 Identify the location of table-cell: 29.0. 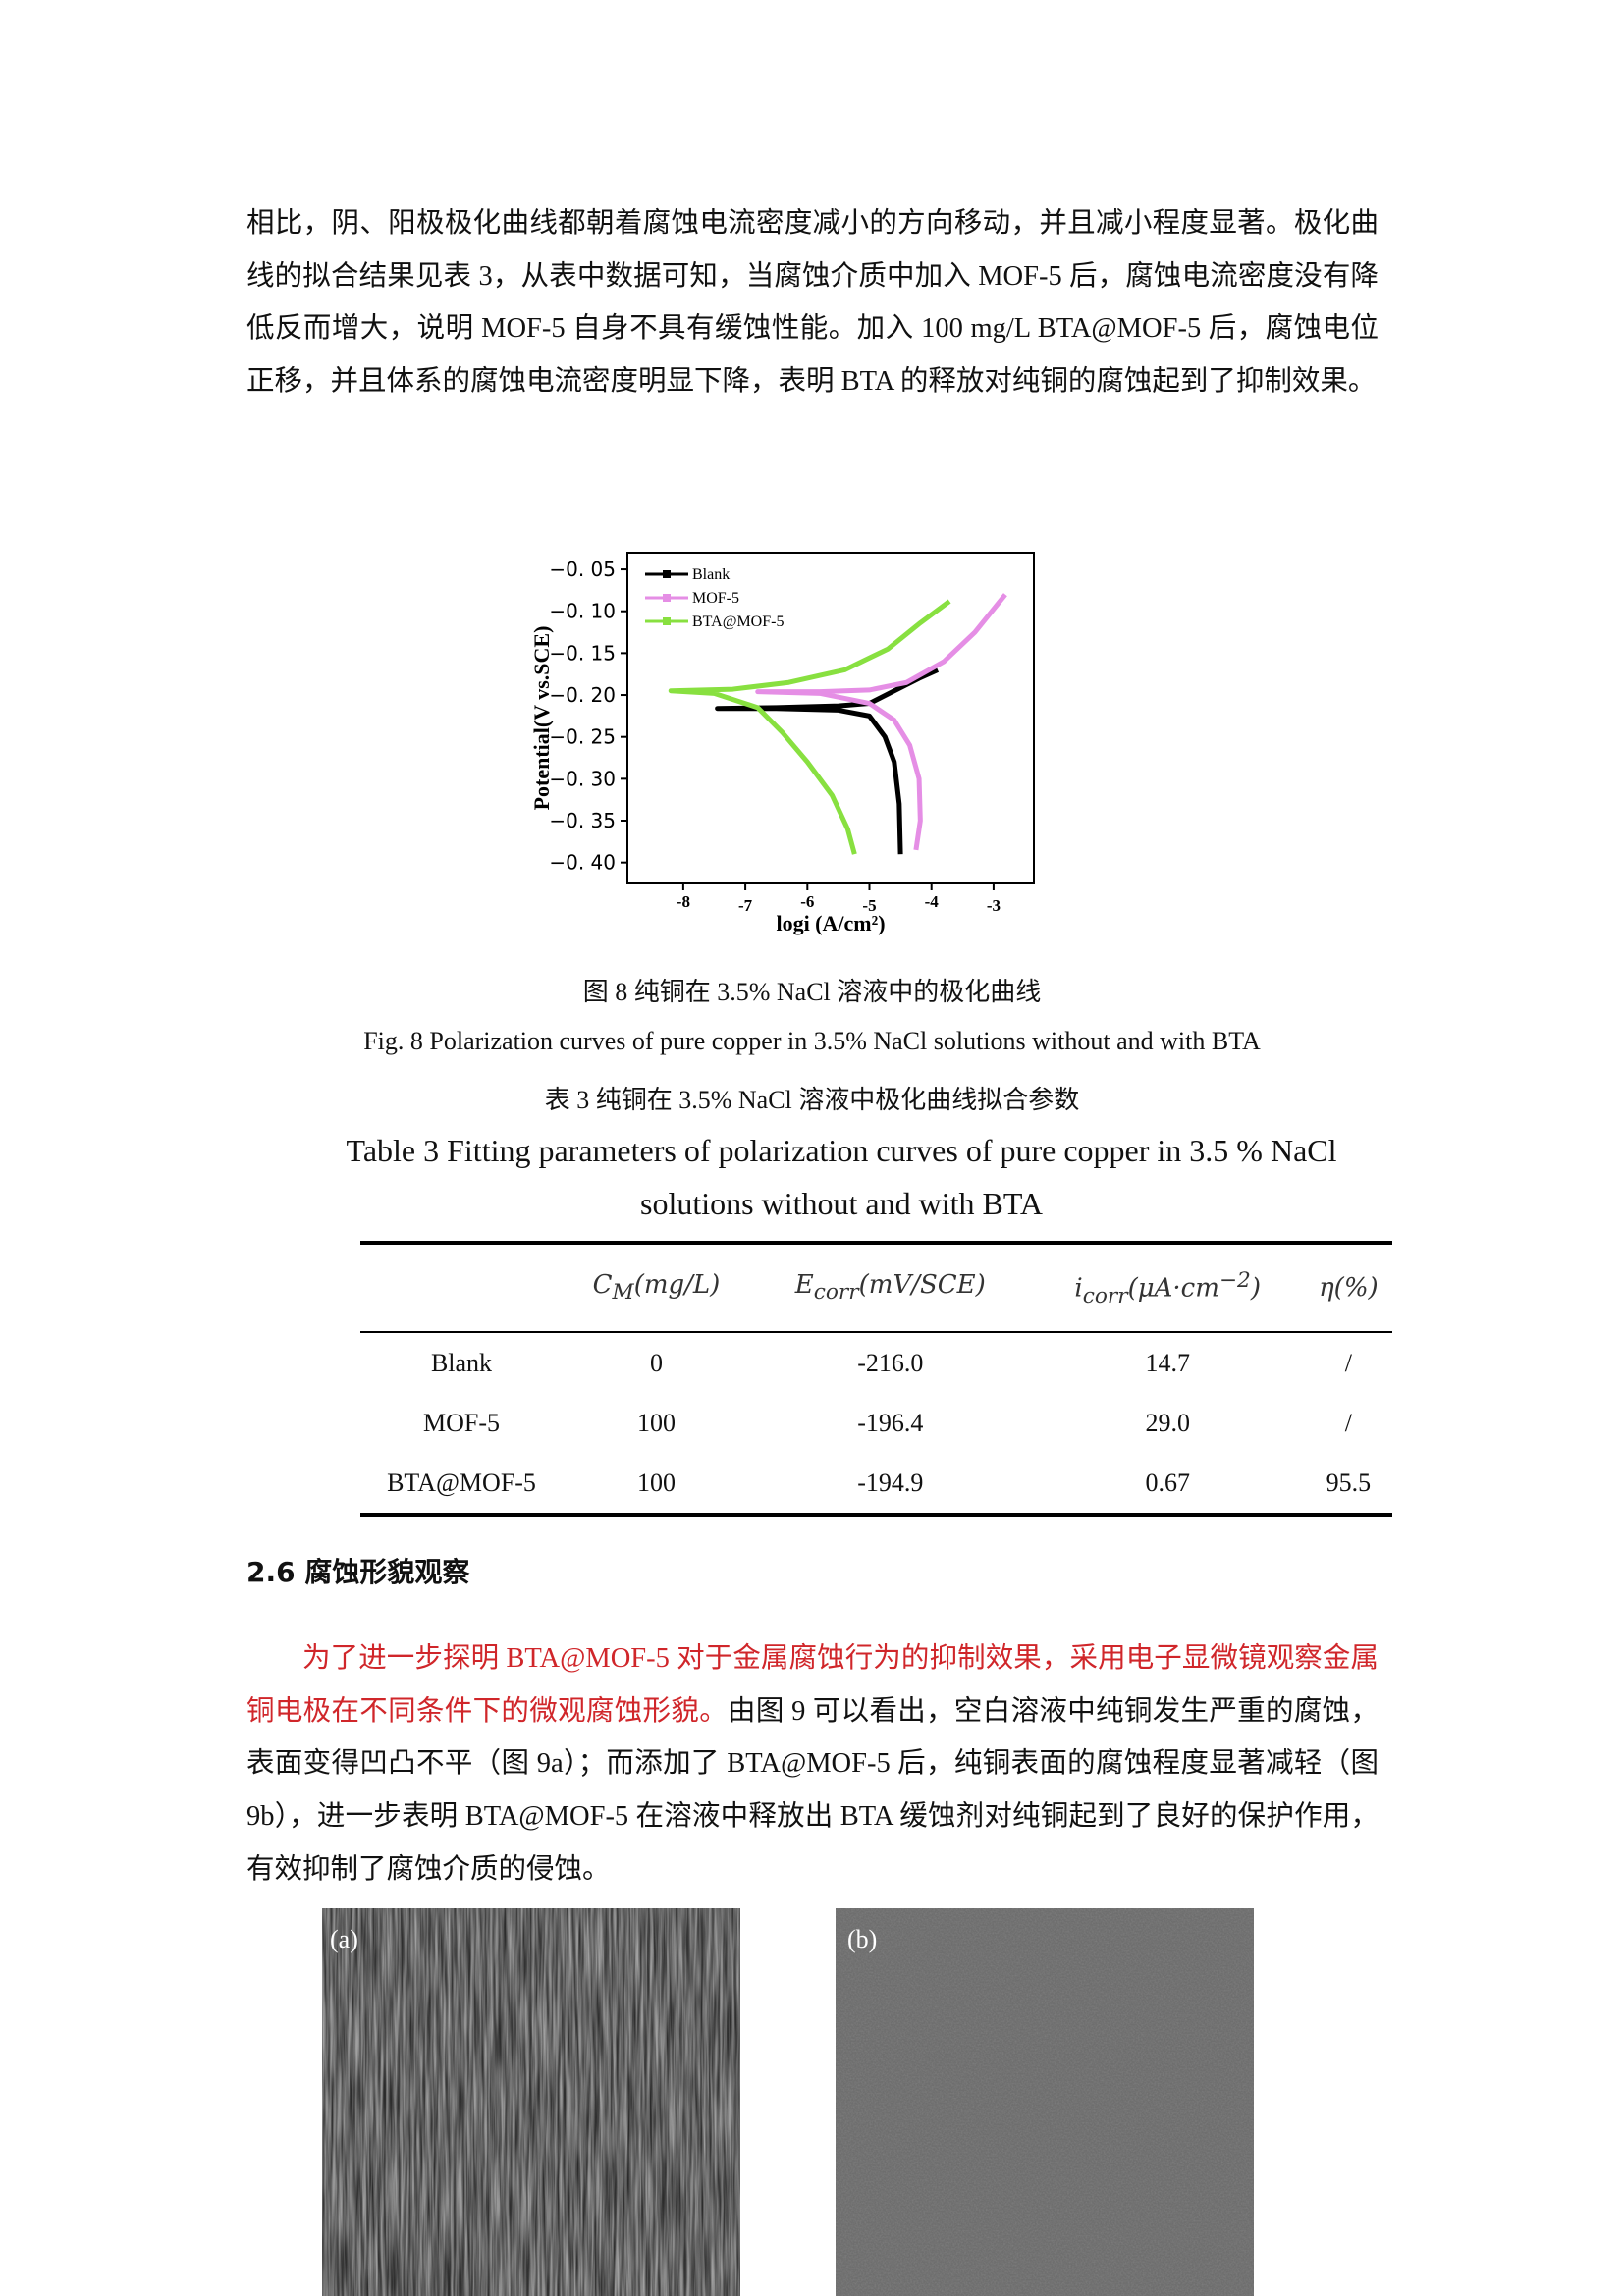
(1167, 1422).